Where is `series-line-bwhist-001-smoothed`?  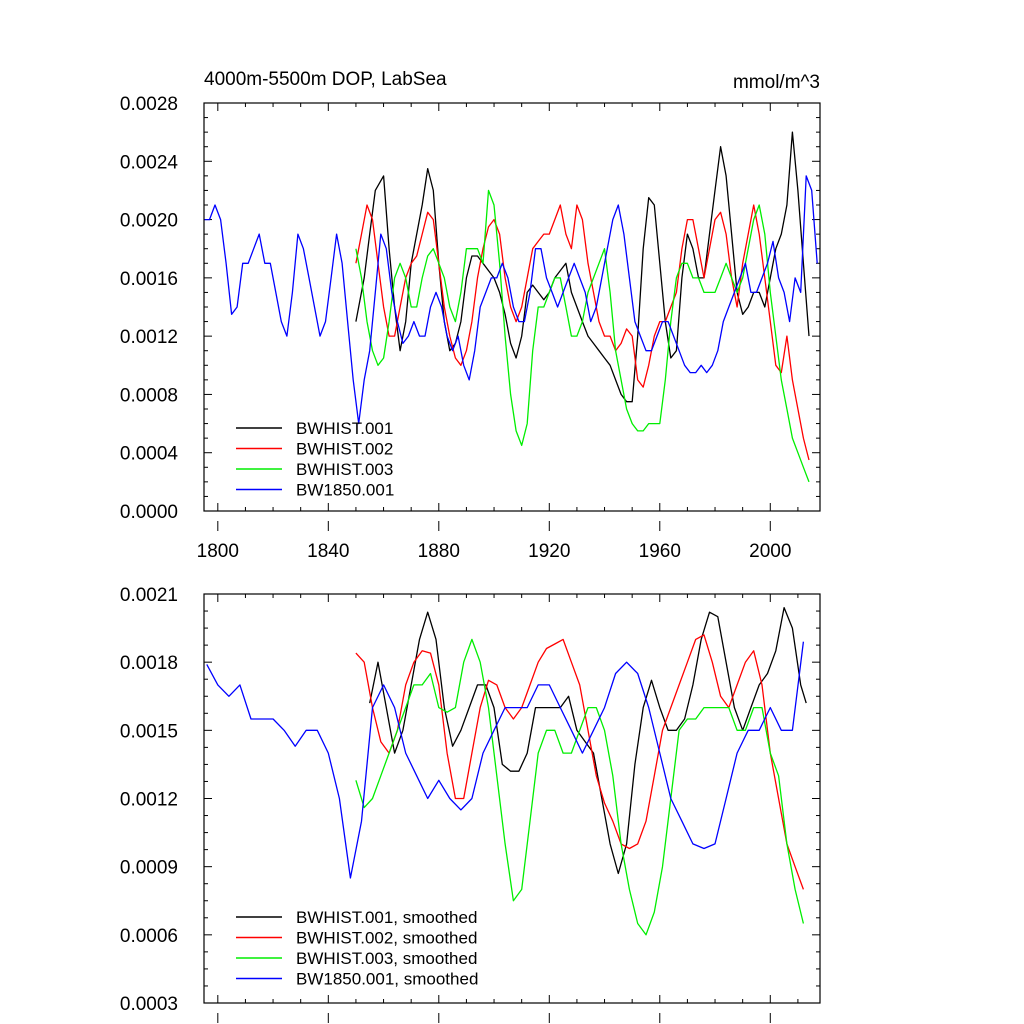
series-line-bwhist-001-smoothed is located at coordinates (588, 740).